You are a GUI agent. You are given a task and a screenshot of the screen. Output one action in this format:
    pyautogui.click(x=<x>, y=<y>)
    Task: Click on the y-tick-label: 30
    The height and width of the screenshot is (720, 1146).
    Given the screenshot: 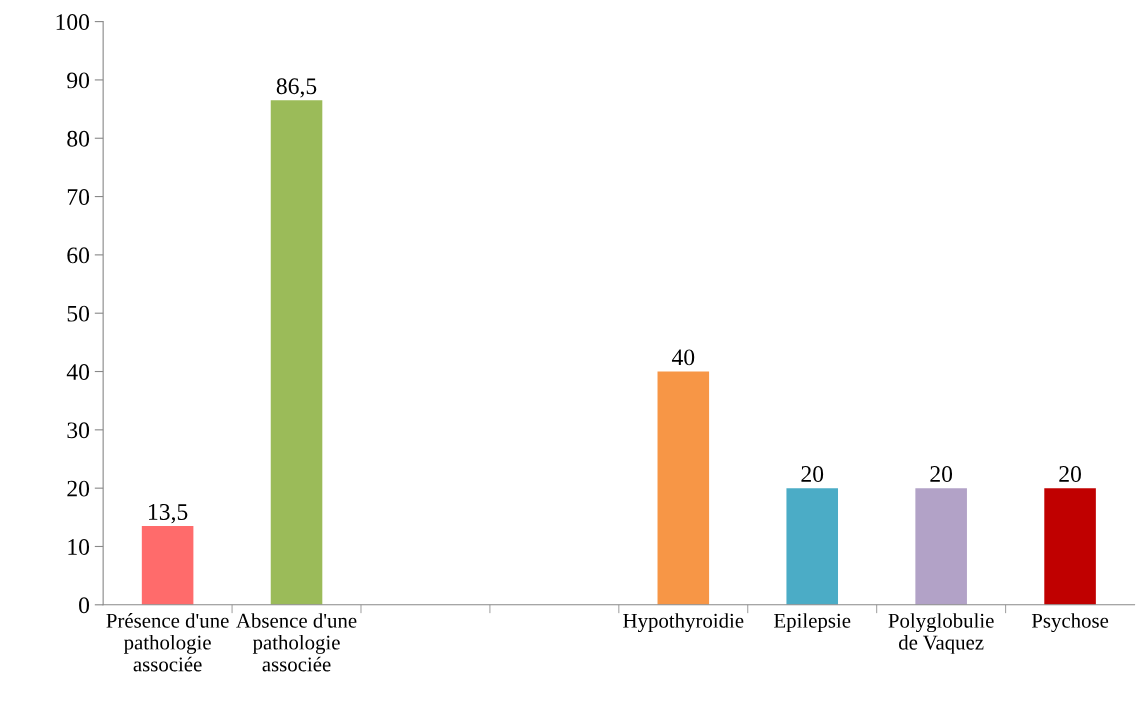 What is the action you would take?
    pyautogui.click(x=78, y=430)
    